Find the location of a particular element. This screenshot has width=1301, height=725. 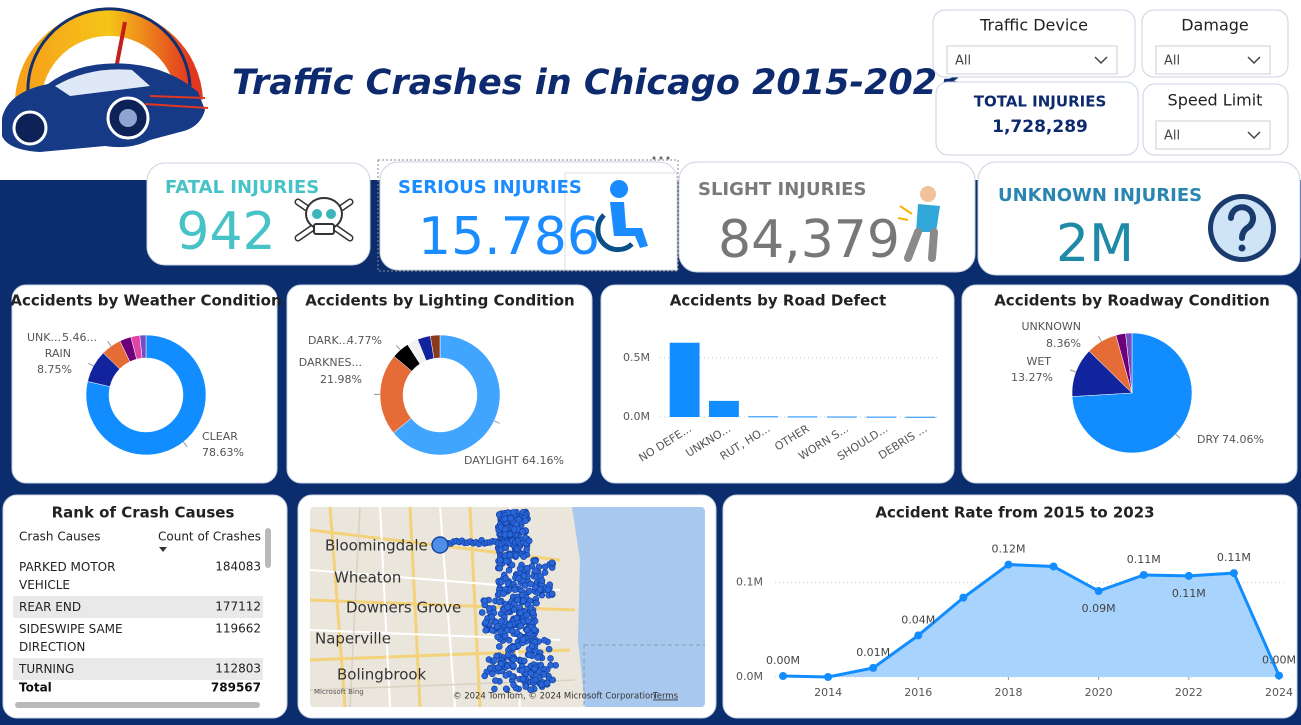

chart-card is located at coordinates (144, 384).